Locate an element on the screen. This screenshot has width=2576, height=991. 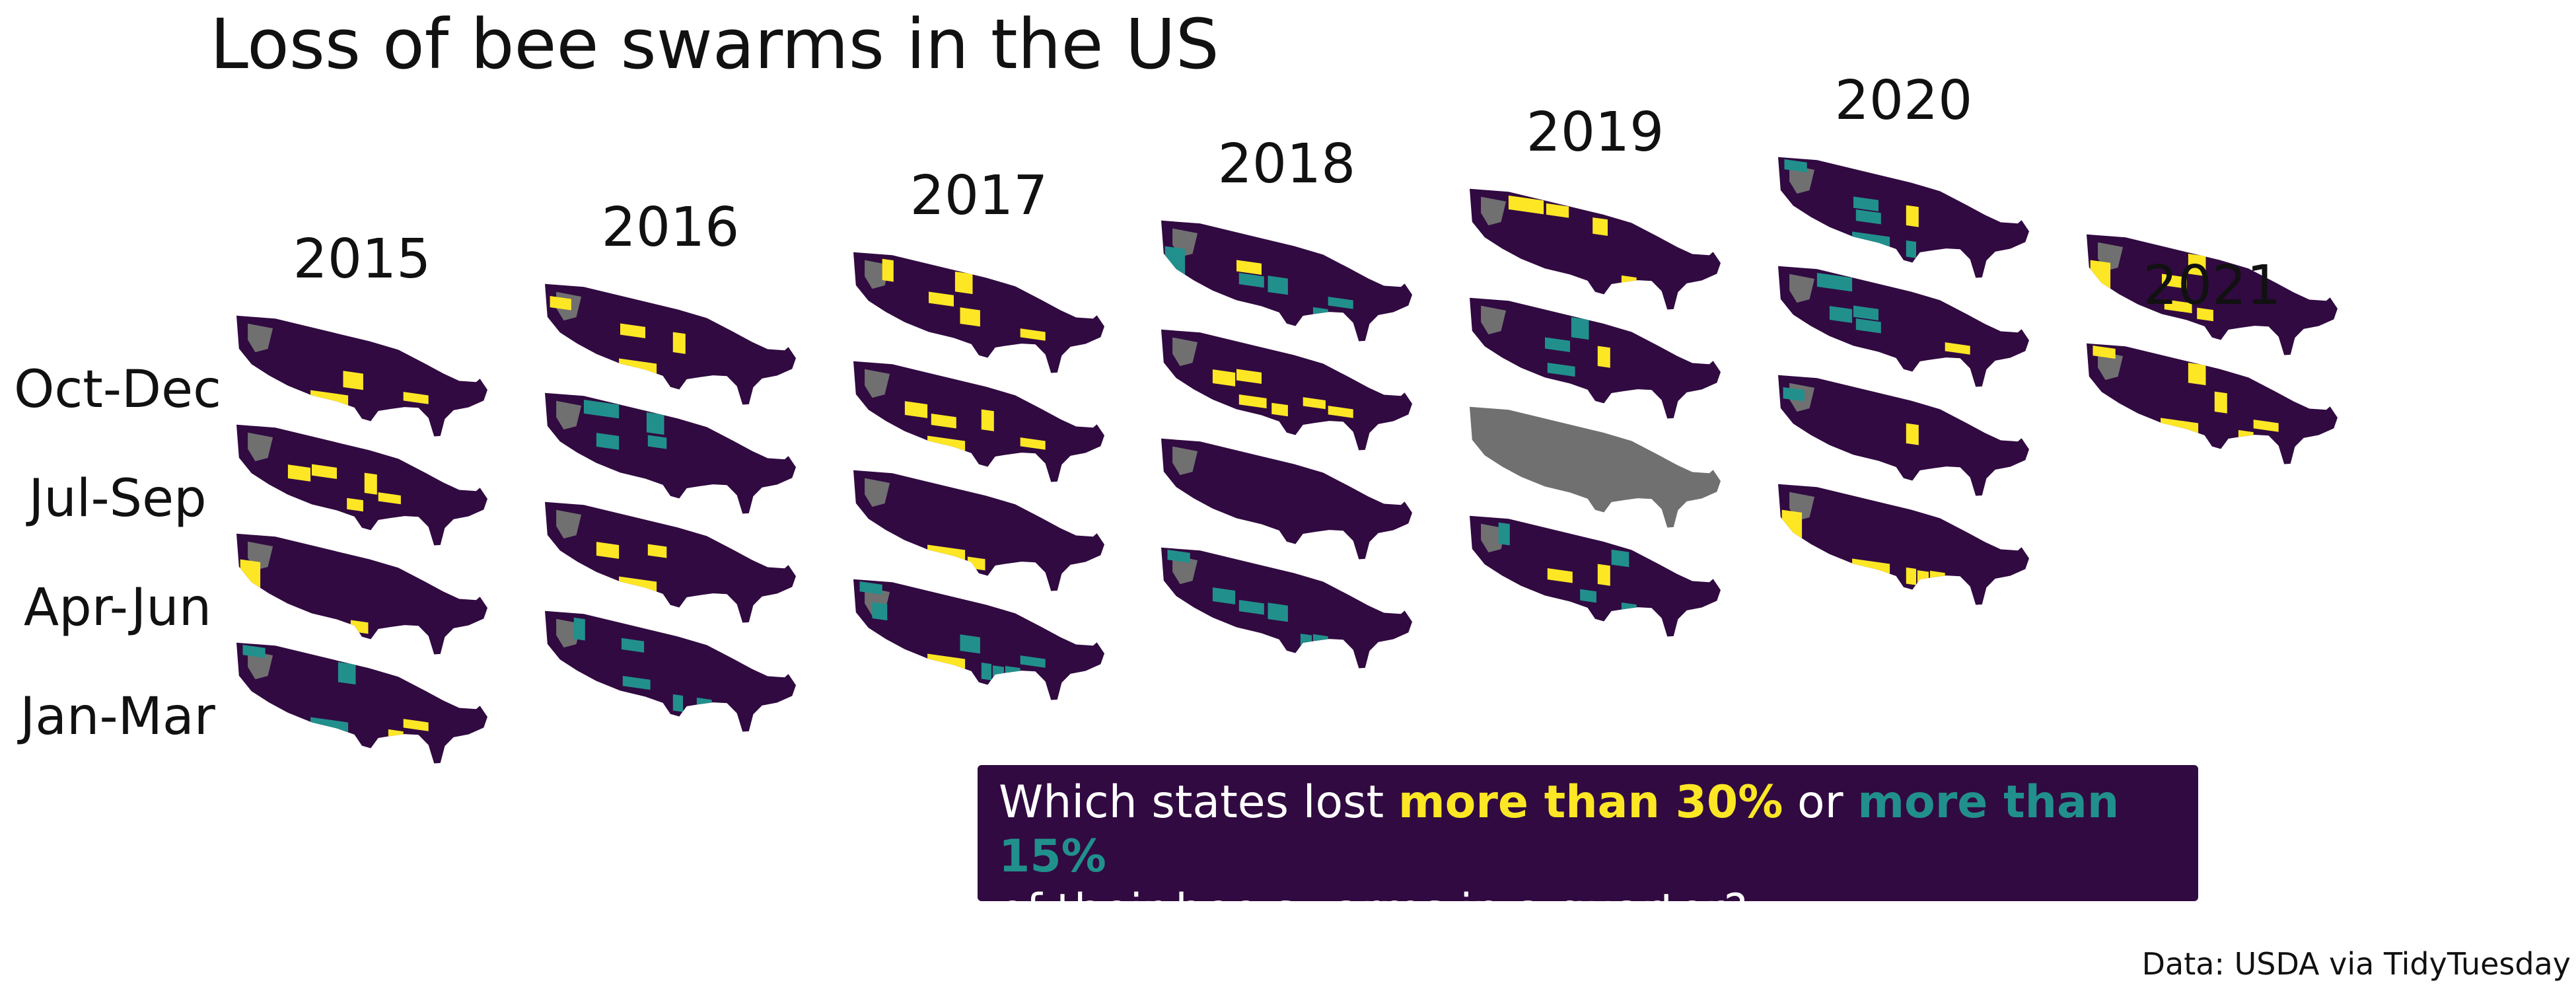
map-panel-2016-apr-jun is located at coordinates (671, 562).